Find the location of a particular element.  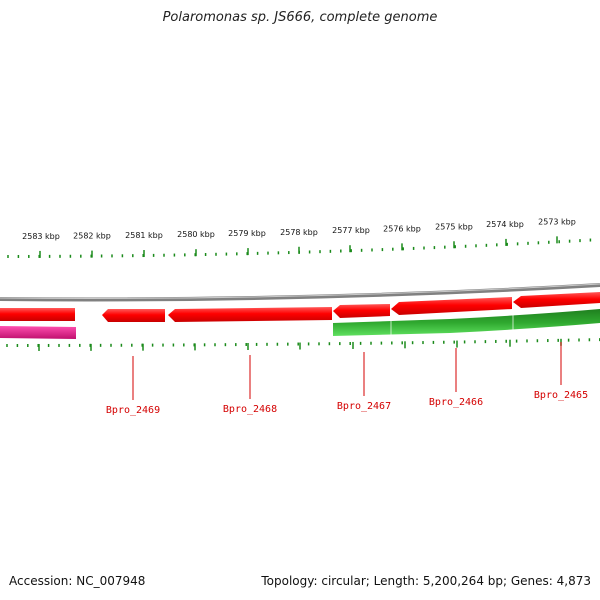

scale-label: 2579 kbp is located at coordinates (247, 233).